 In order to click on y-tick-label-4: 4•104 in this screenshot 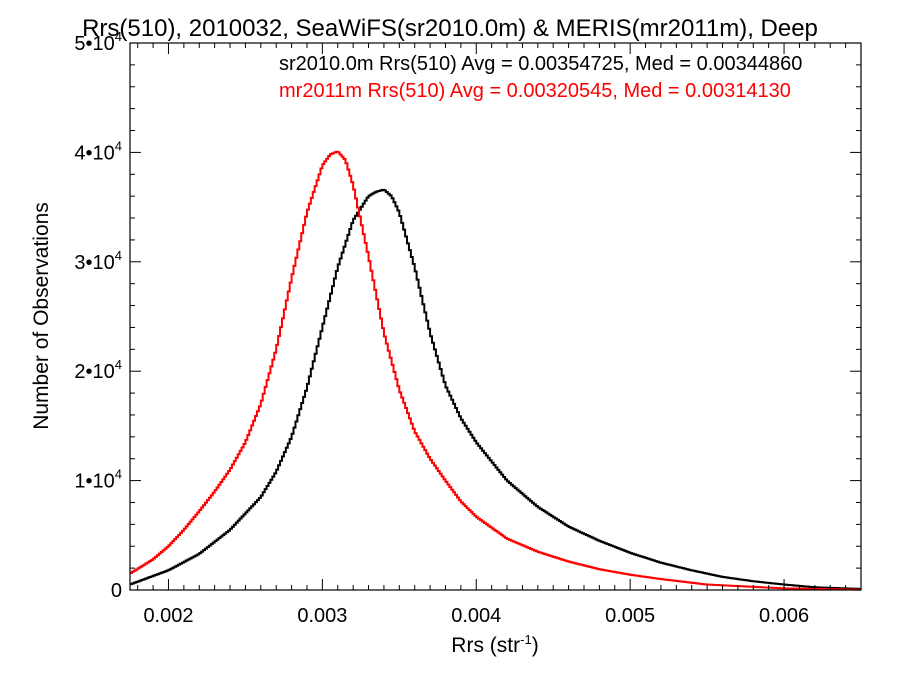, I will do `click(98, 151)`.